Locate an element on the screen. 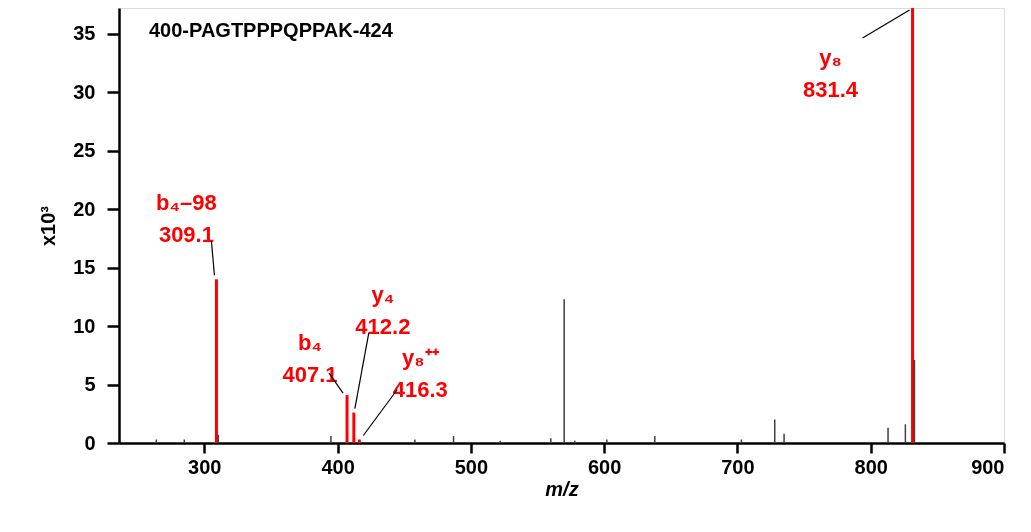 The height and width of the screenshot is (532, 1031). y-tick-label: 25 is located at coordinates (84, 150).